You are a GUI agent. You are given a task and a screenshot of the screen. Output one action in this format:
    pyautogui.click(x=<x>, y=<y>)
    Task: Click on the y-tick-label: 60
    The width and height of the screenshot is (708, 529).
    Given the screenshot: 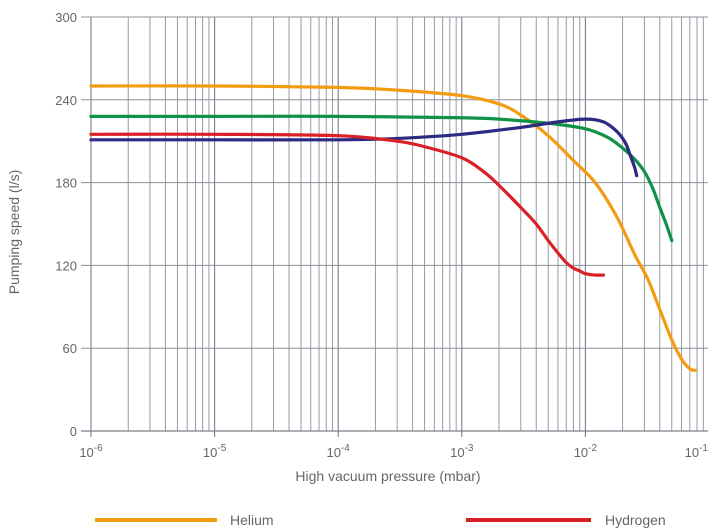 What is the action you would take?
    pyautogui.click(x=70, y=348)
    